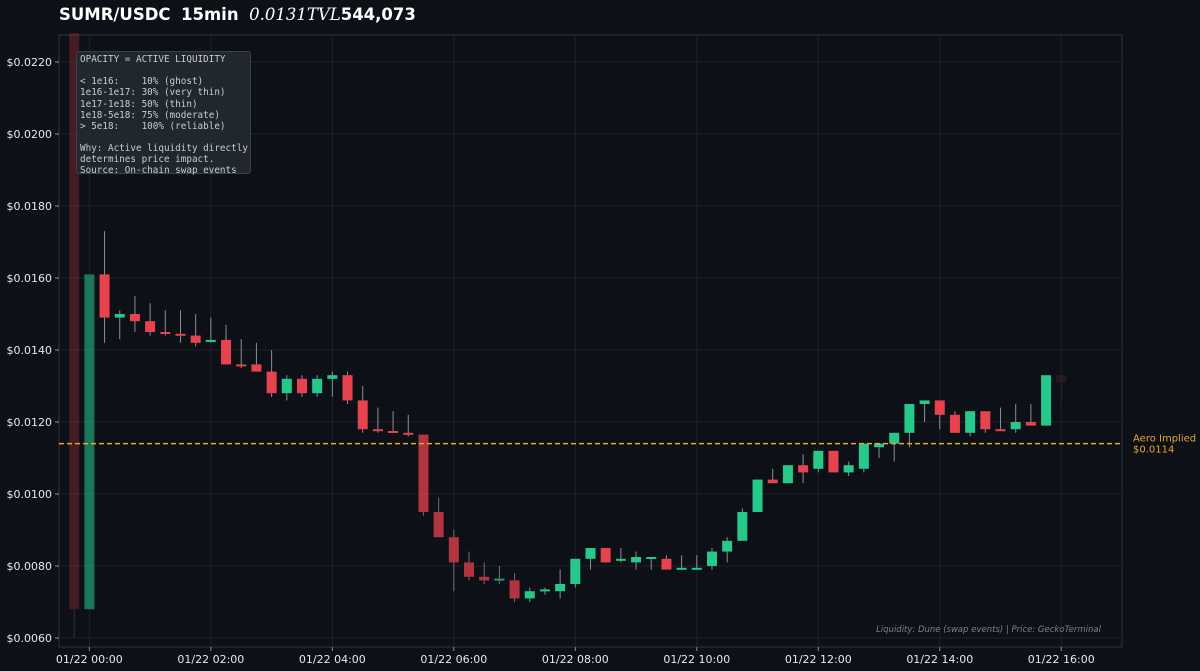 This screenshot has width=1200, height=671. I want to click on x-tick-label: 01/22 12:00, so click(818, 659).